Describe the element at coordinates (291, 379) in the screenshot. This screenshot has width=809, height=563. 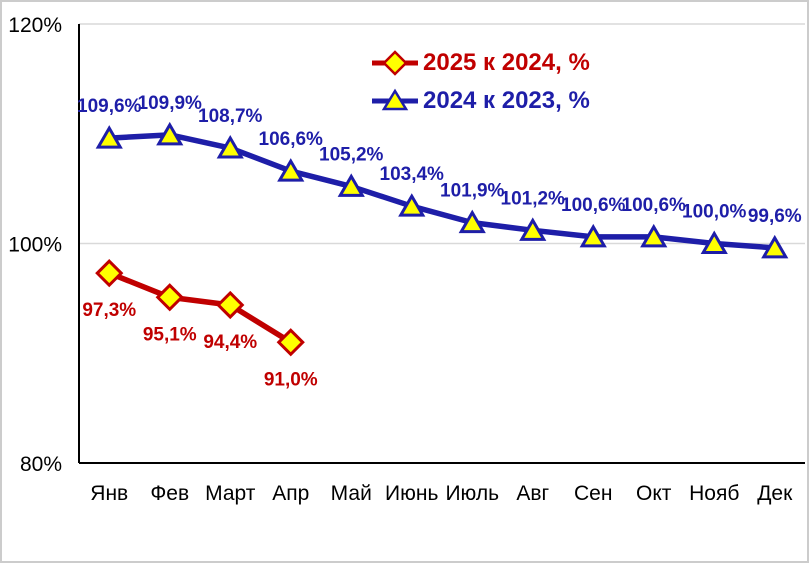
I see `data-label: 91,0%` at that location.